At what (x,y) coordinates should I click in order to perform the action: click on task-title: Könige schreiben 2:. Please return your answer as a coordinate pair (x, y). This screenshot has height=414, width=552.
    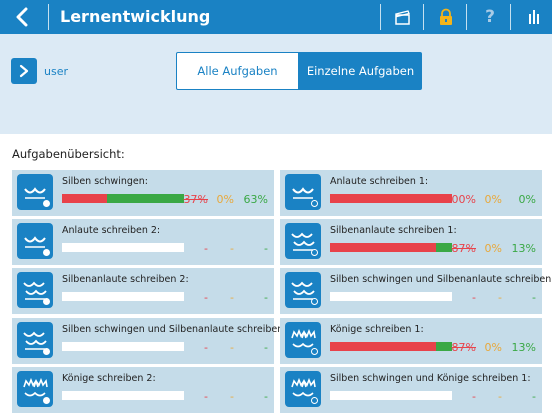
    Looking at the image, I should click on (109, 378).